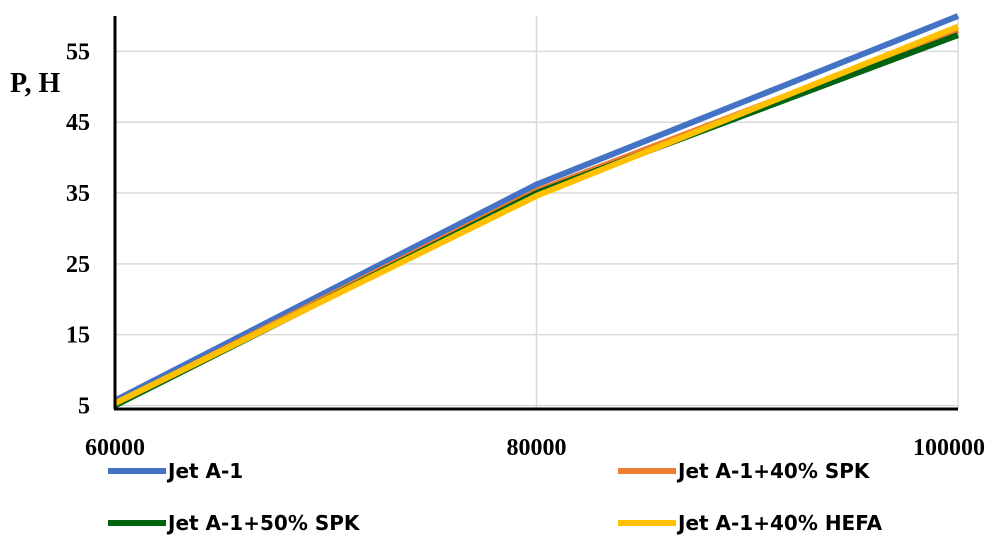 Image resolution: width=1008 pixels, height=535 pixels. Describe the element at coordinates (78, 52) in the screenshot. I see `y-tick-label-55: 55` at that location.